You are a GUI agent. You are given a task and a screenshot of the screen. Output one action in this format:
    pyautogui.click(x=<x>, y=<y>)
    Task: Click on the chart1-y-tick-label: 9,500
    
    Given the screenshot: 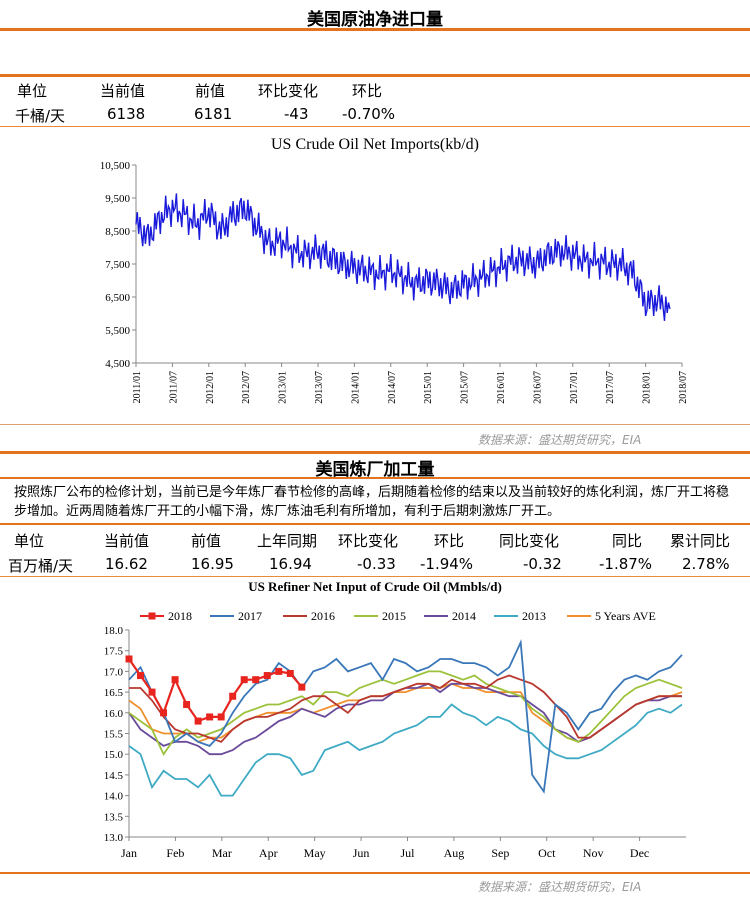 What is the action you would take?
    pyautogui.click(x=117, y=199)
    